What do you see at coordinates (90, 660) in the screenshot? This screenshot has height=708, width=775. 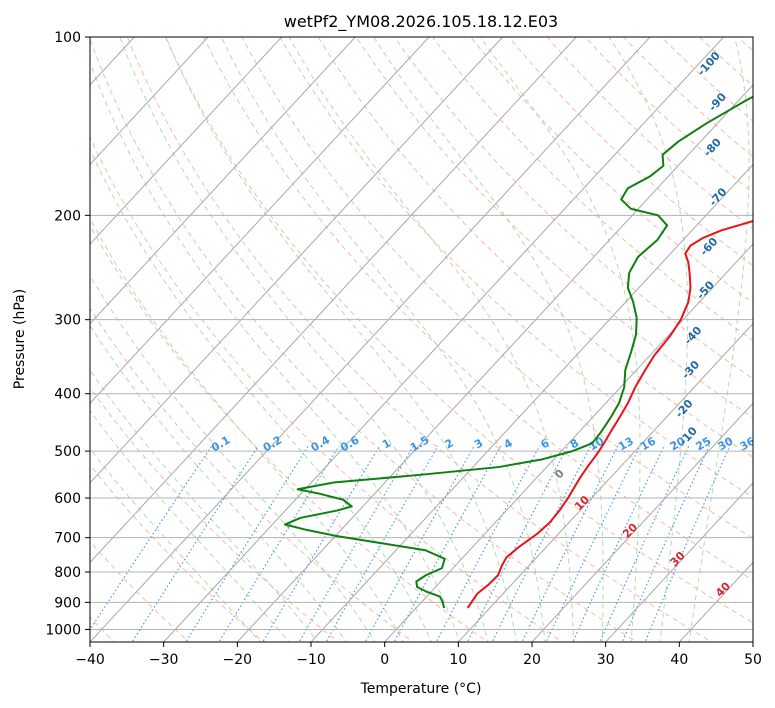 I see `x-tick-label: −40` at bounding box center [90, 660].